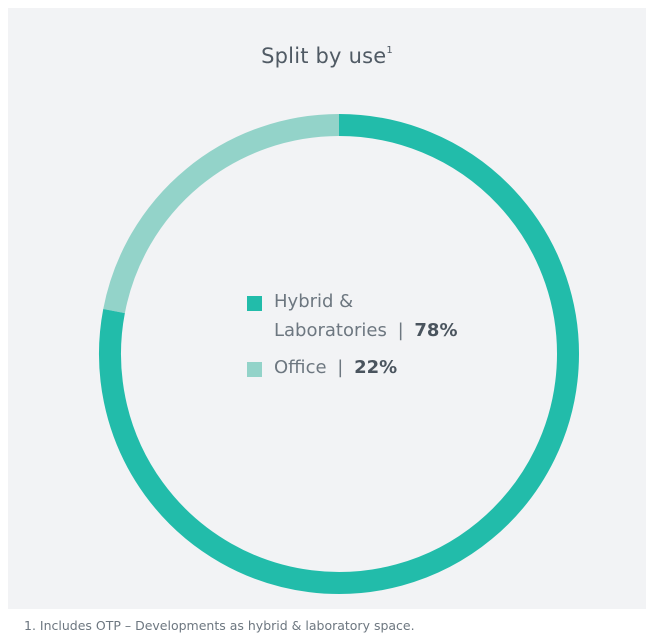 The image size is (654, 639). What do you see at coordinates (221, 214) in the screenshot?
I see `donut-slice-office` at bounding box center [221, 214].